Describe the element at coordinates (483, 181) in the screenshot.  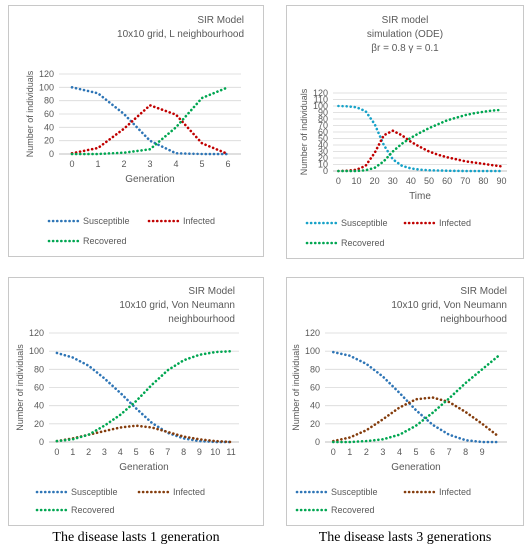
I see `x-tick-label: 80` at that location.